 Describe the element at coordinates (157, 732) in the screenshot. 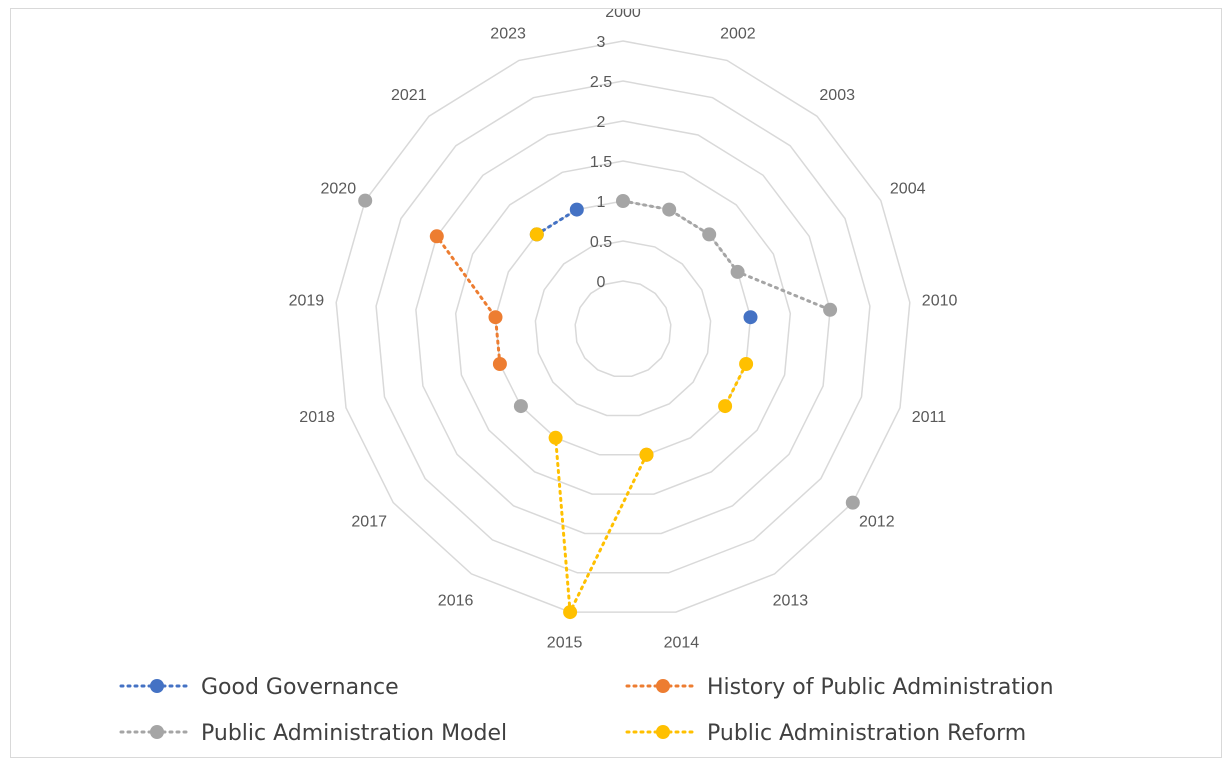

I see `legend-marker-public-administration-model` at that location.